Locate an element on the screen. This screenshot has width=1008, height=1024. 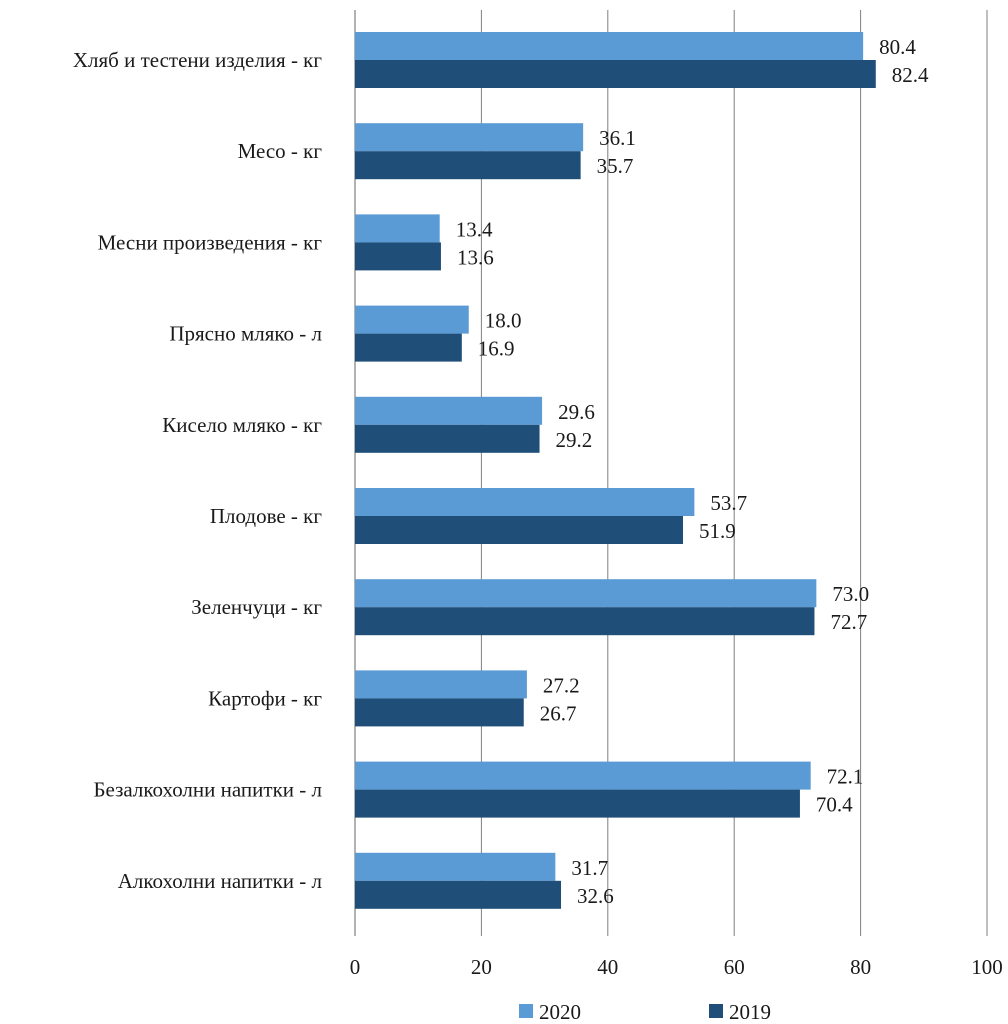
category-label-3: Прясно мляко - л is located at coordinates (245, 334).